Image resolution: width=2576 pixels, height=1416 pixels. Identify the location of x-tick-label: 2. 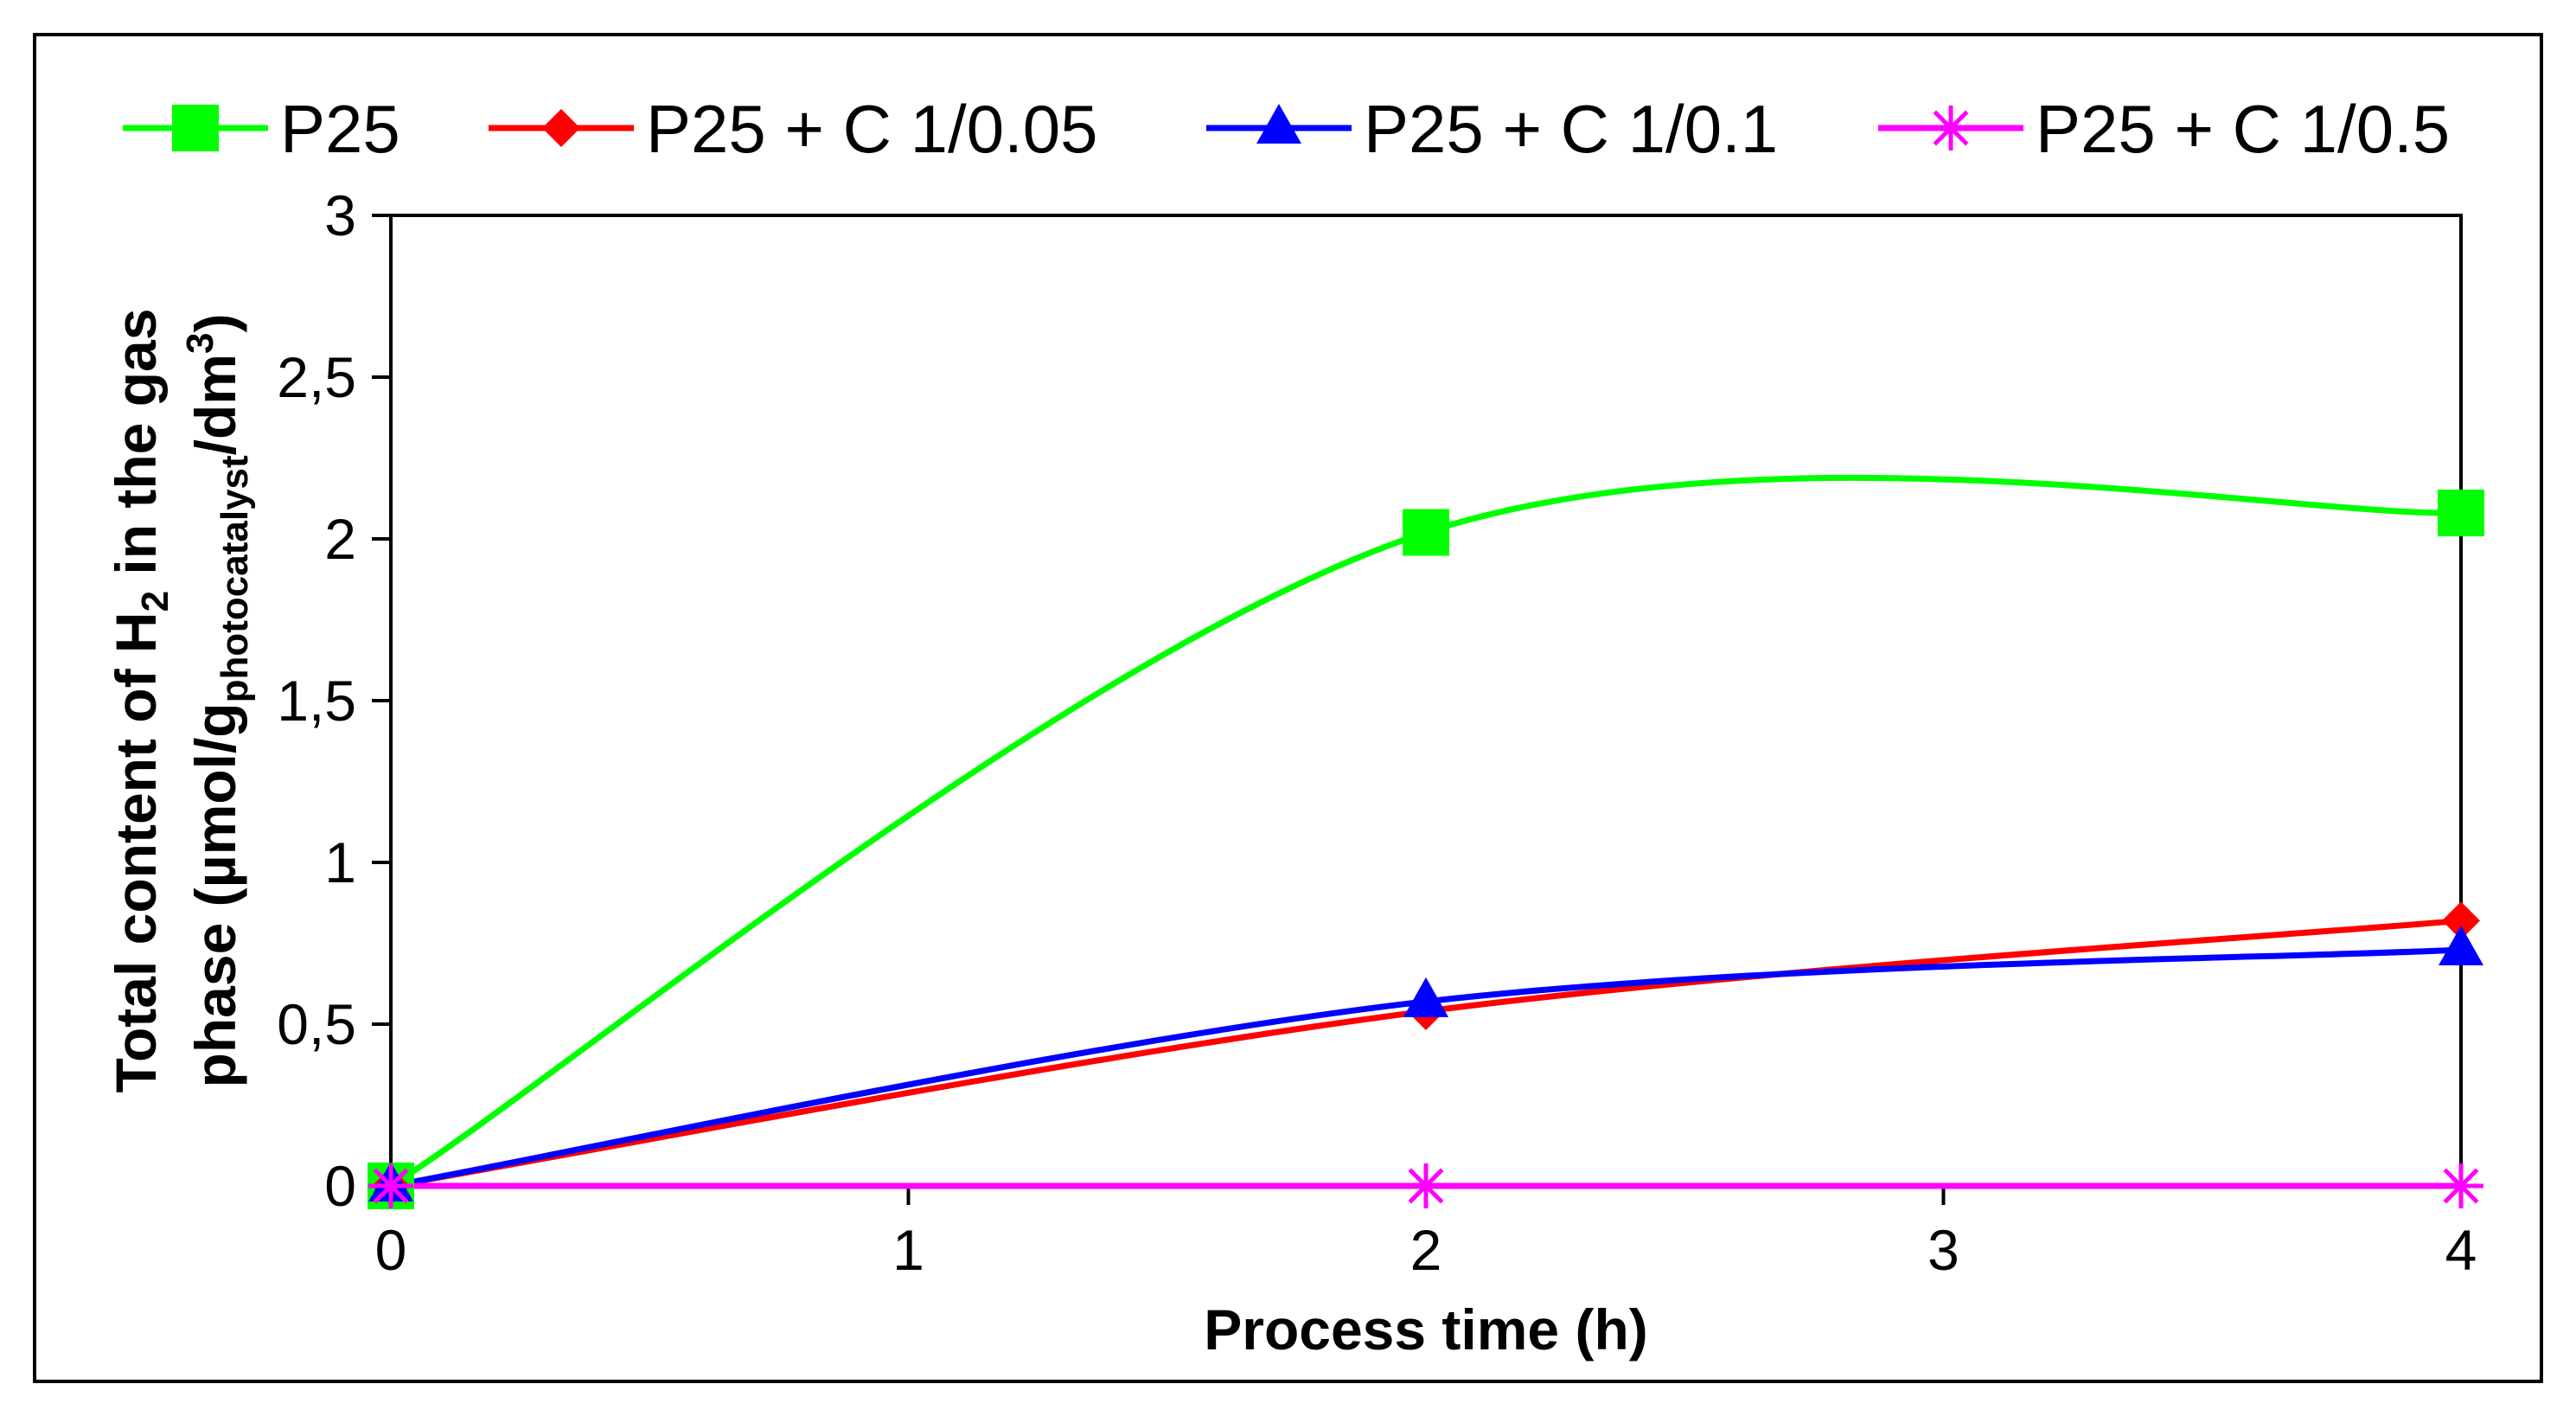
(1426, 1250).